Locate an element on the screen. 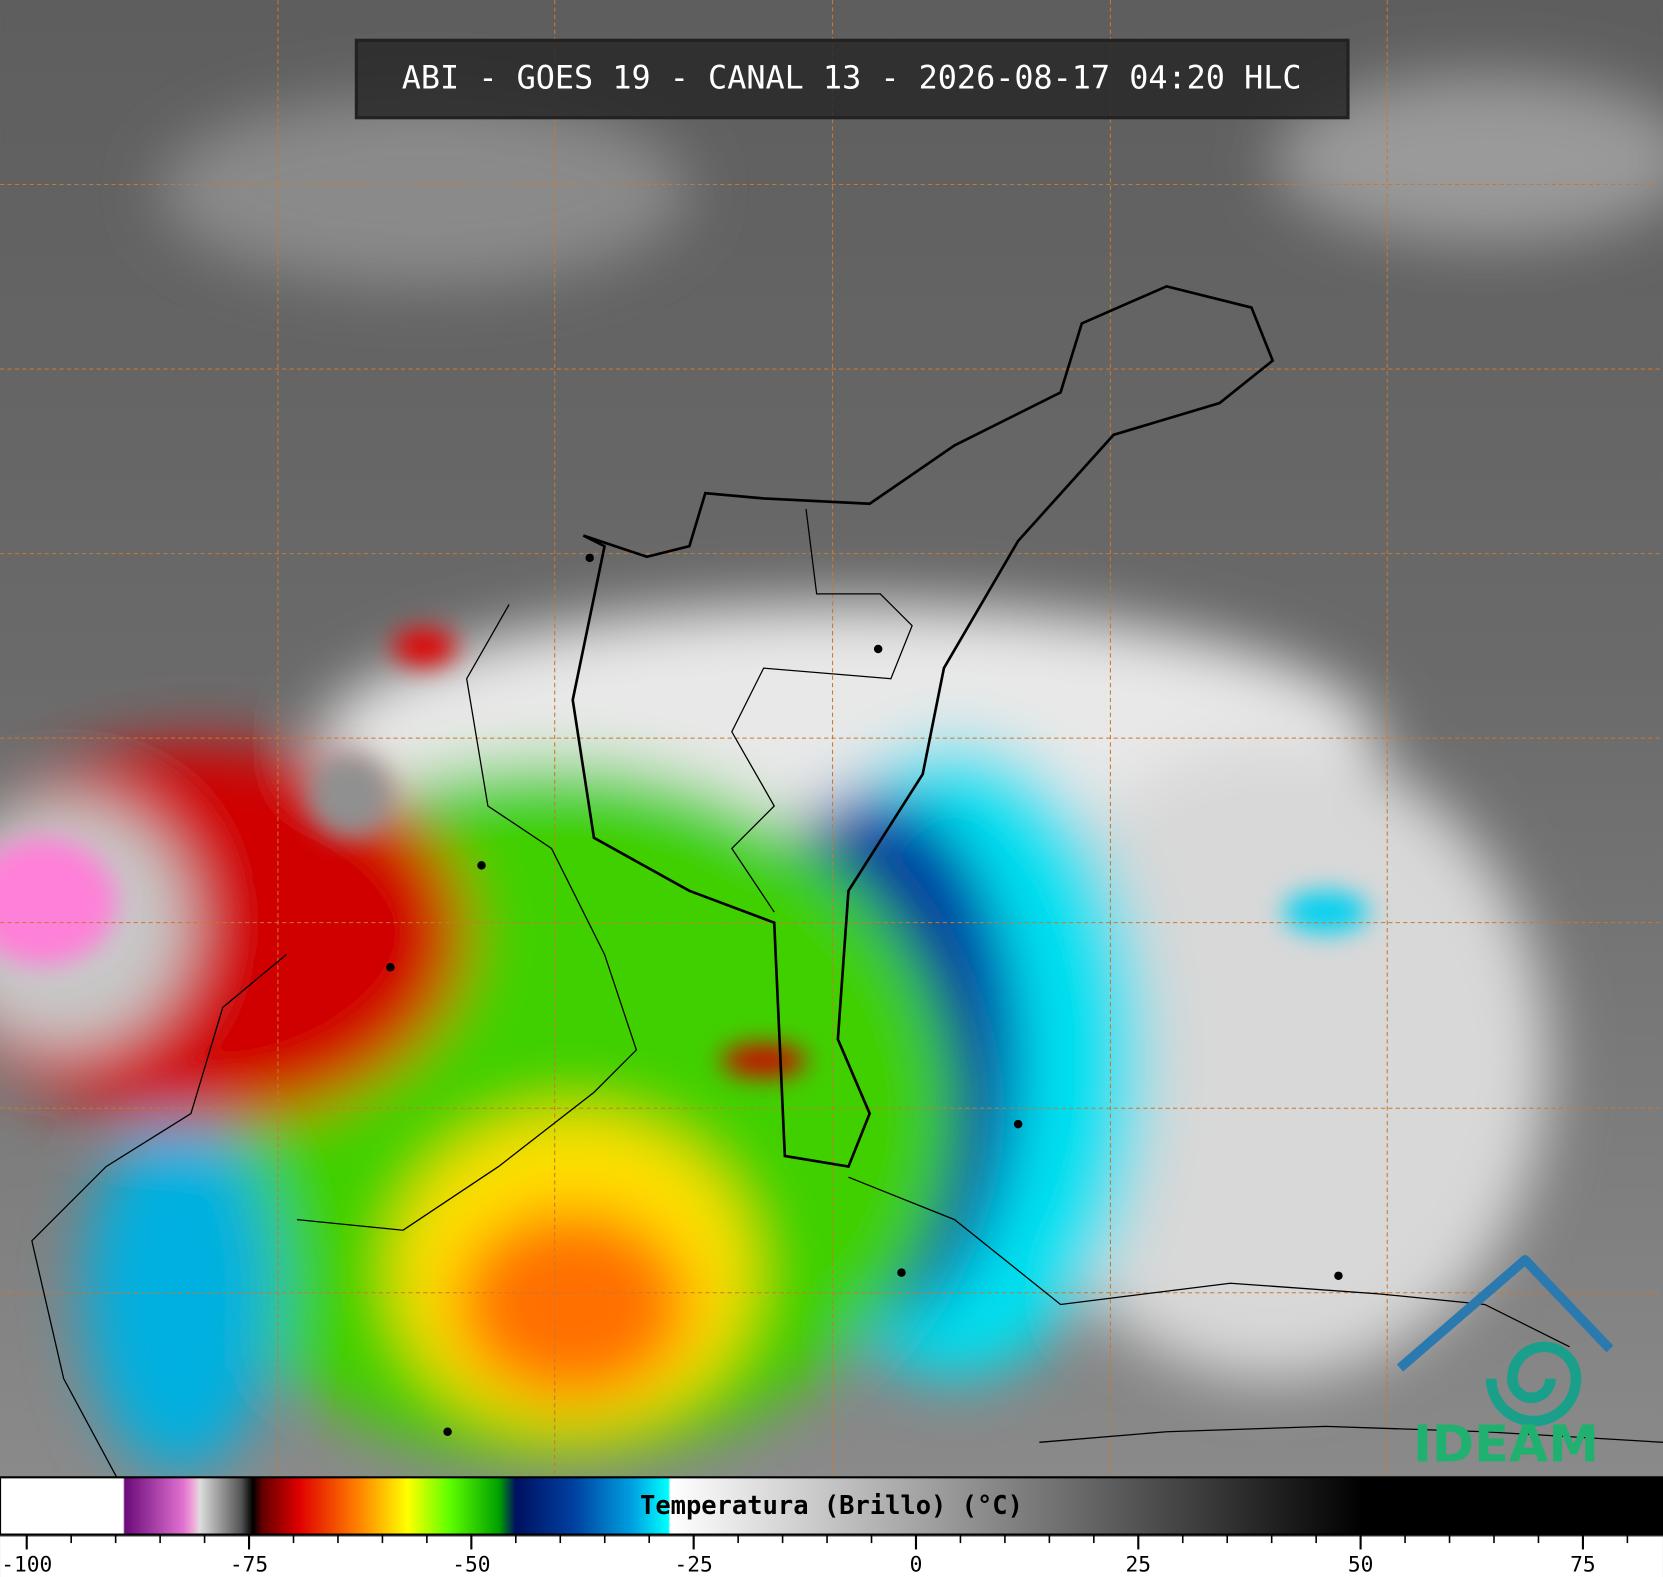  tick-label: -100 is located at coordinates (26, 1564).